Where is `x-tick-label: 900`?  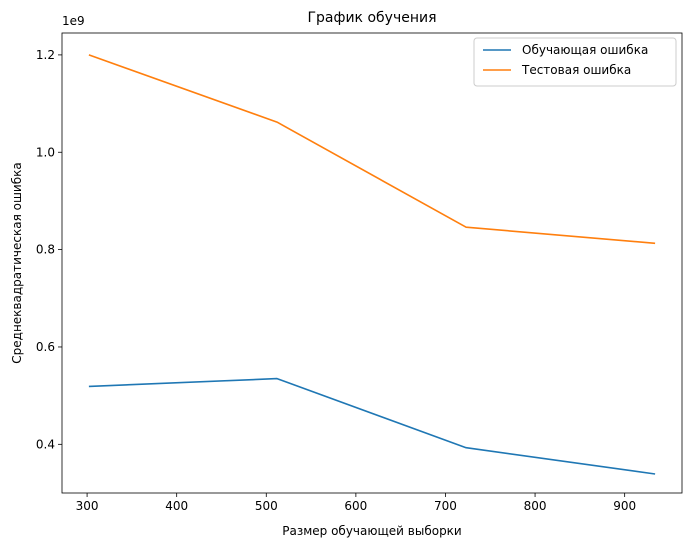 x-tick-label: 900 is located at coordinates (624, 506).